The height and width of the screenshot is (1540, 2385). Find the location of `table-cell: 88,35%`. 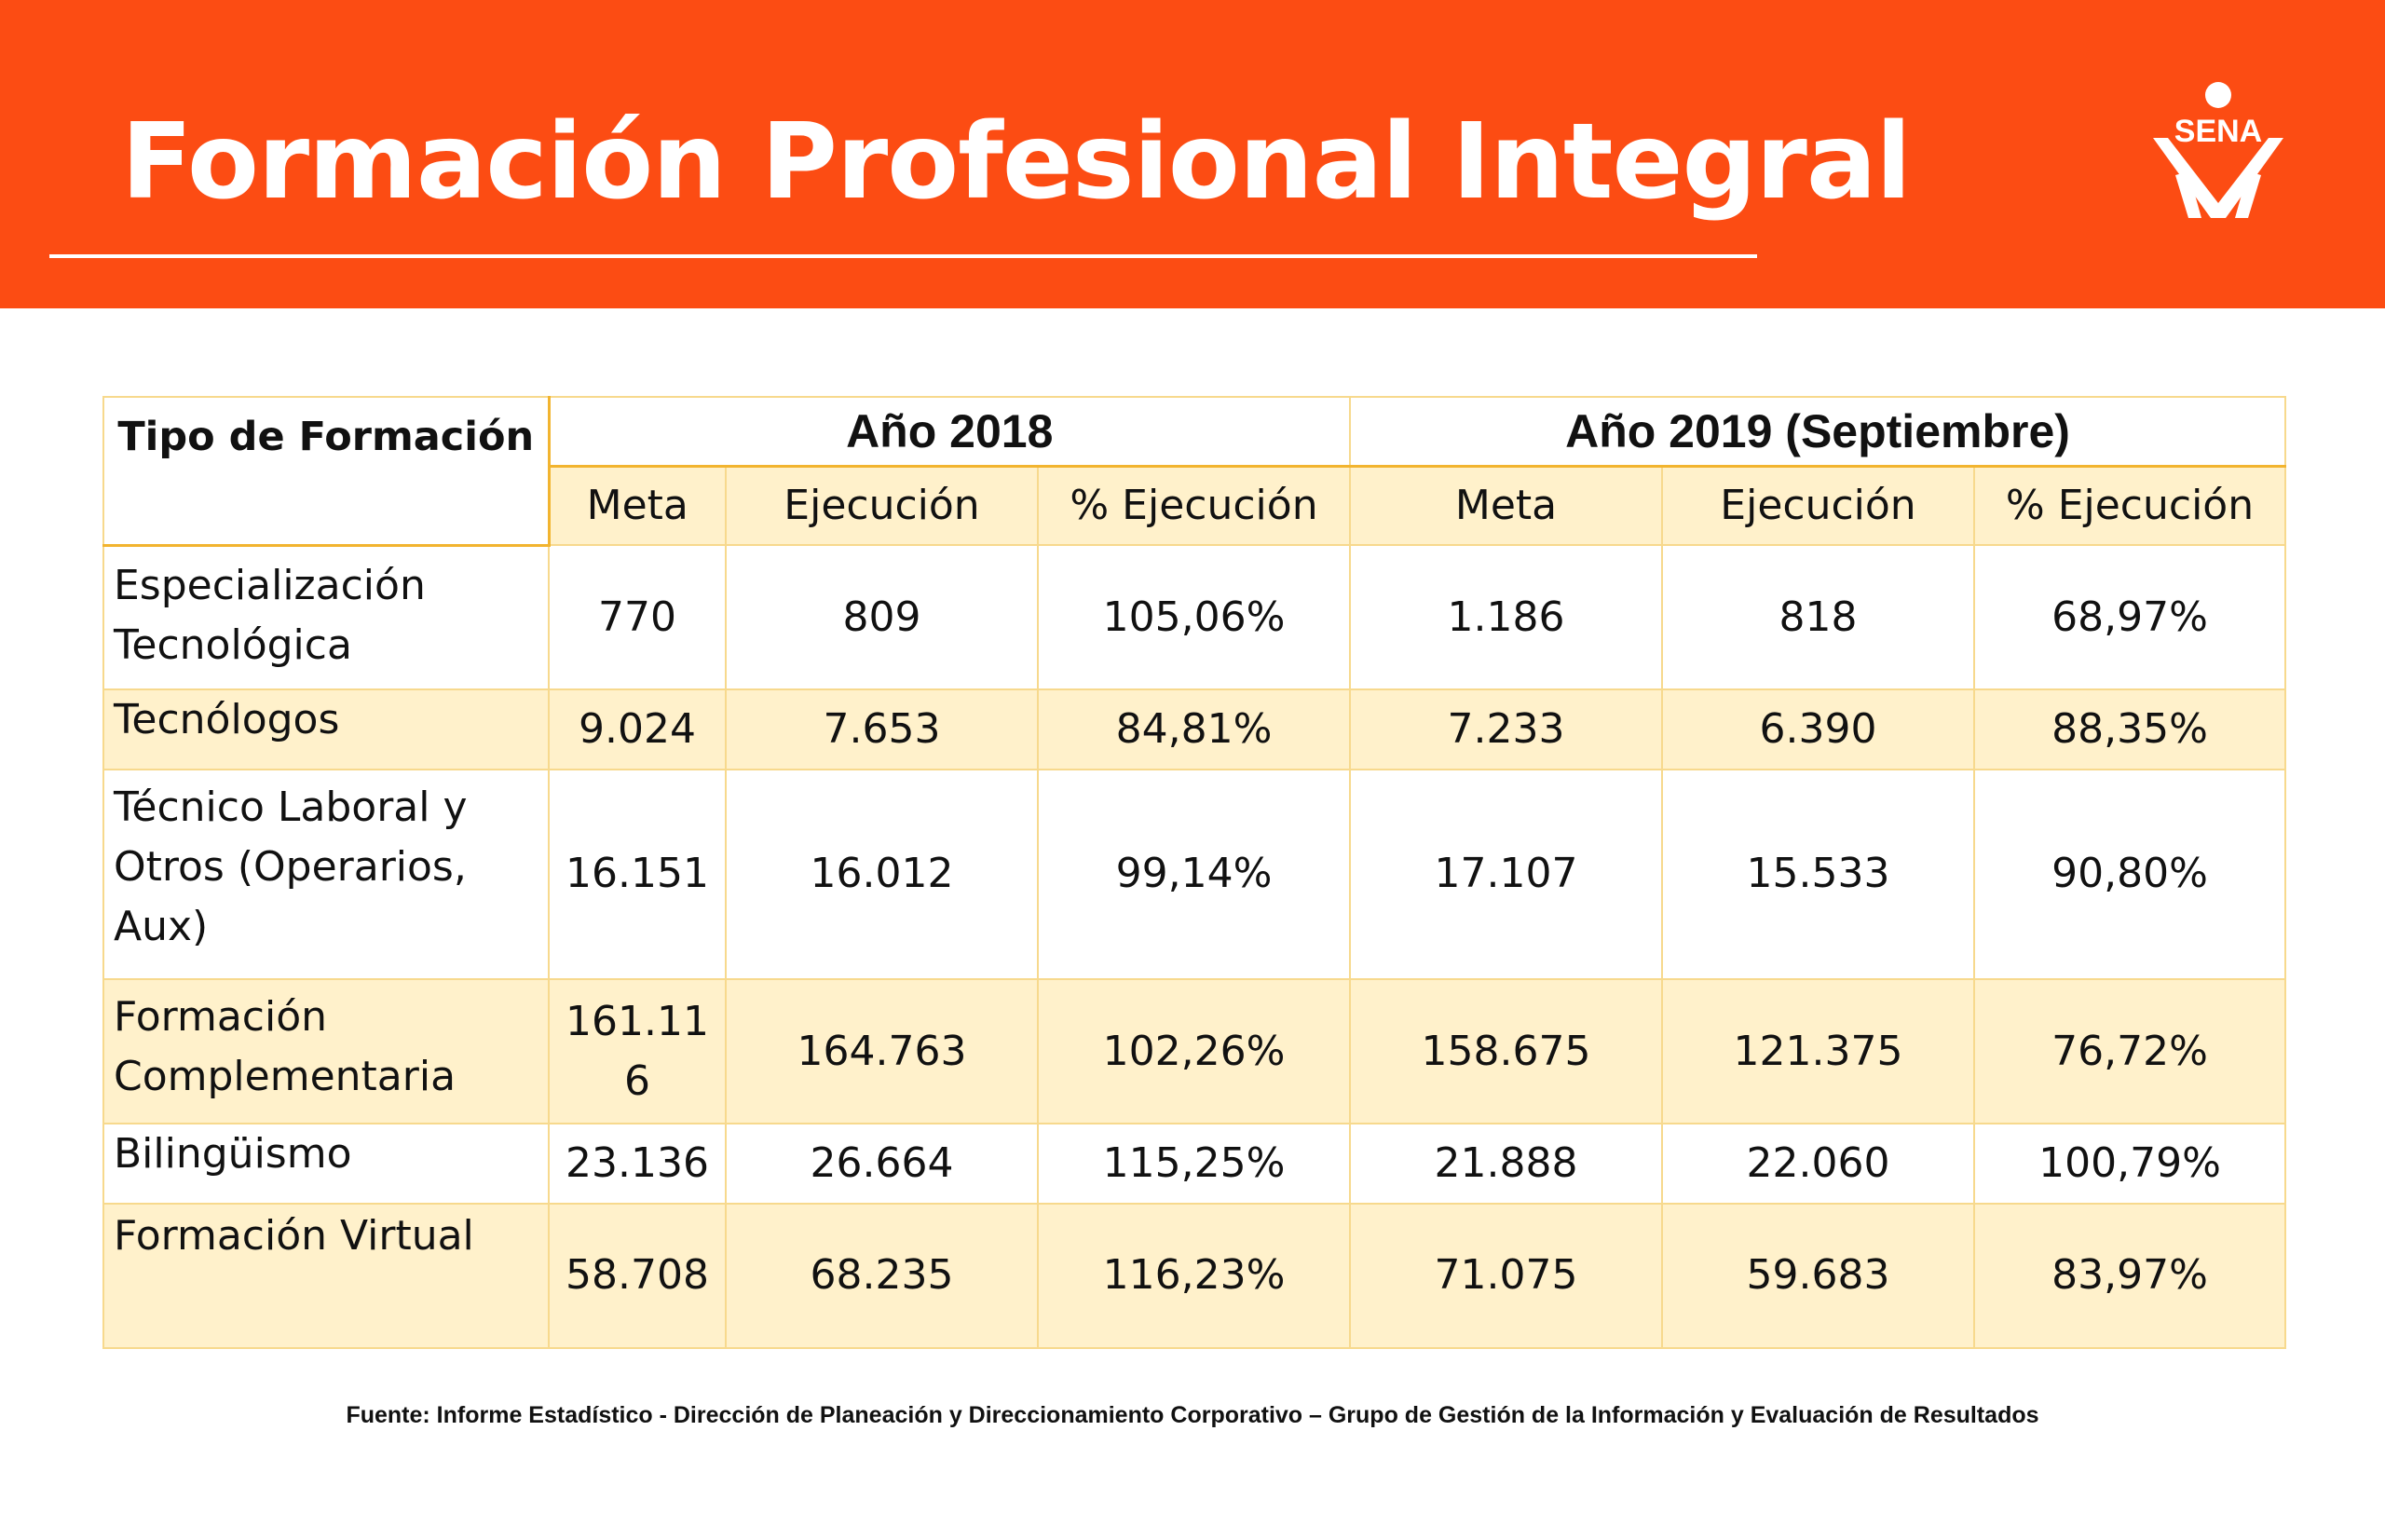

table-cell: 88,35% is located at coordinates (2129, 729).